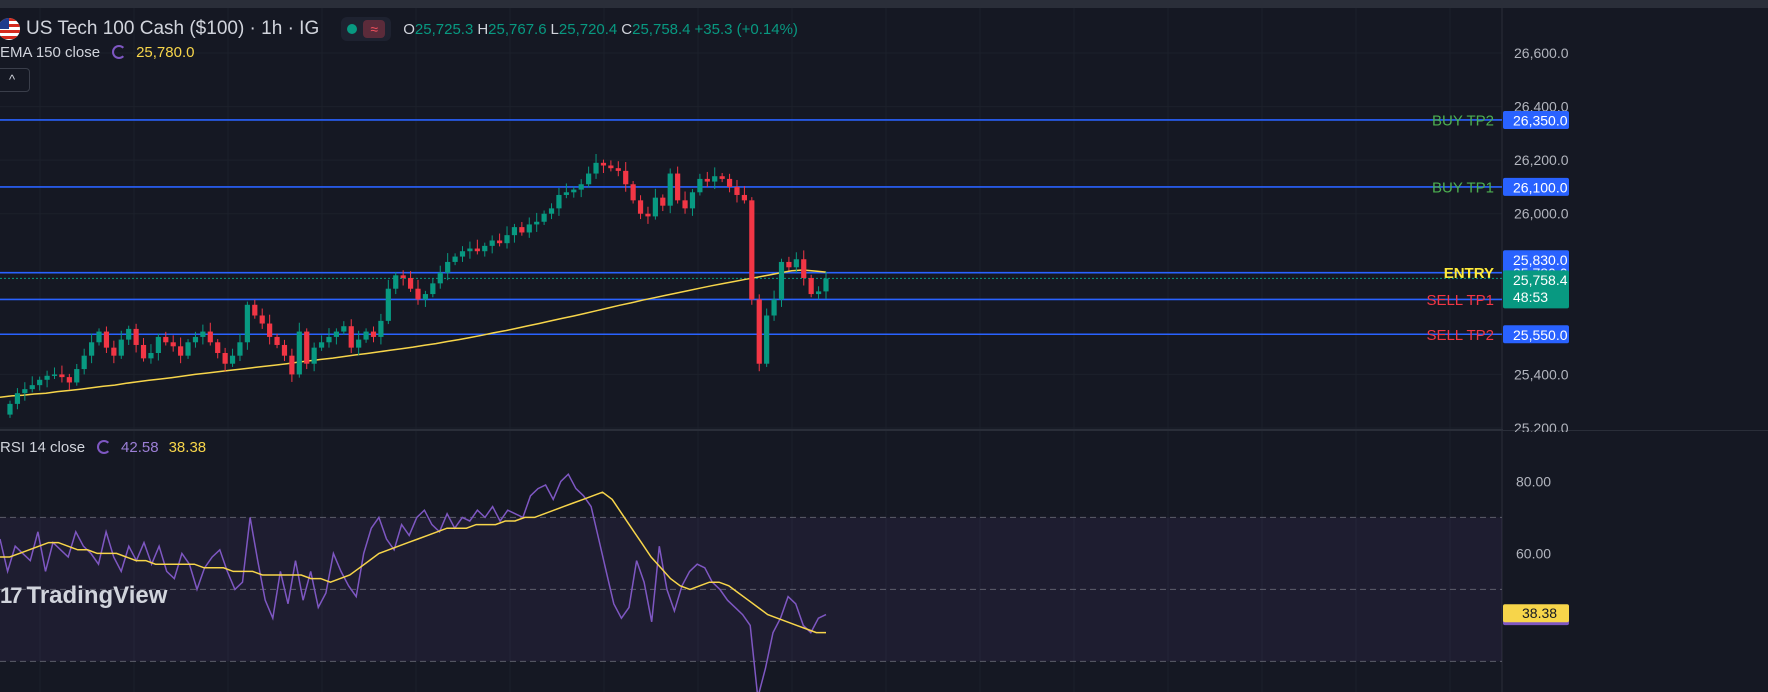  What do you see at coordinates (1540, 187) in the screenshot?
I see `level-price-badge-text: 26,100.0` at bounding box center [1540, 187].